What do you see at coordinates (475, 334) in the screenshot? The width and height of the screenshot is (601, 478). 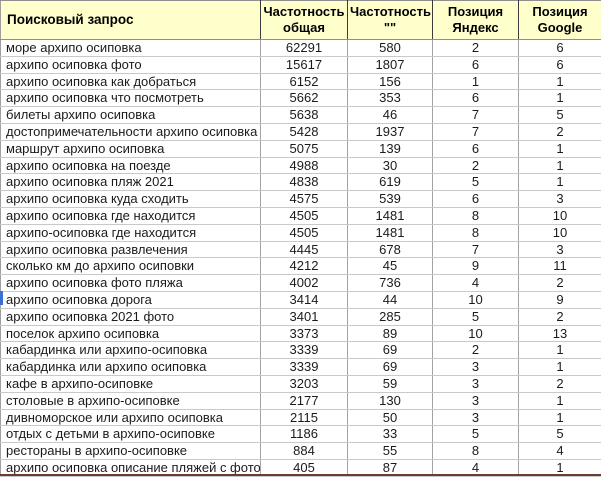 I see `cell-position-yandex: 10` at bounding box center [475, 334].